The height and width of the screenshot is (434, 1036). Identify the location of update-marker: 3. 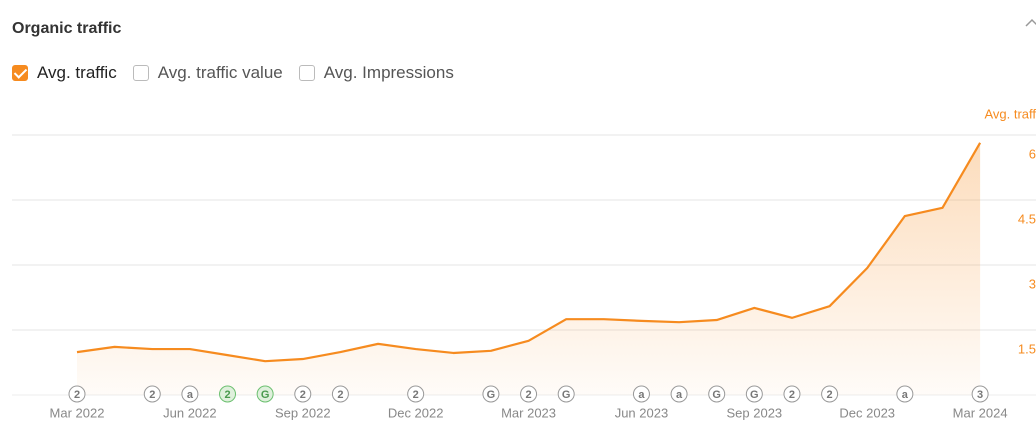
(980, 394).